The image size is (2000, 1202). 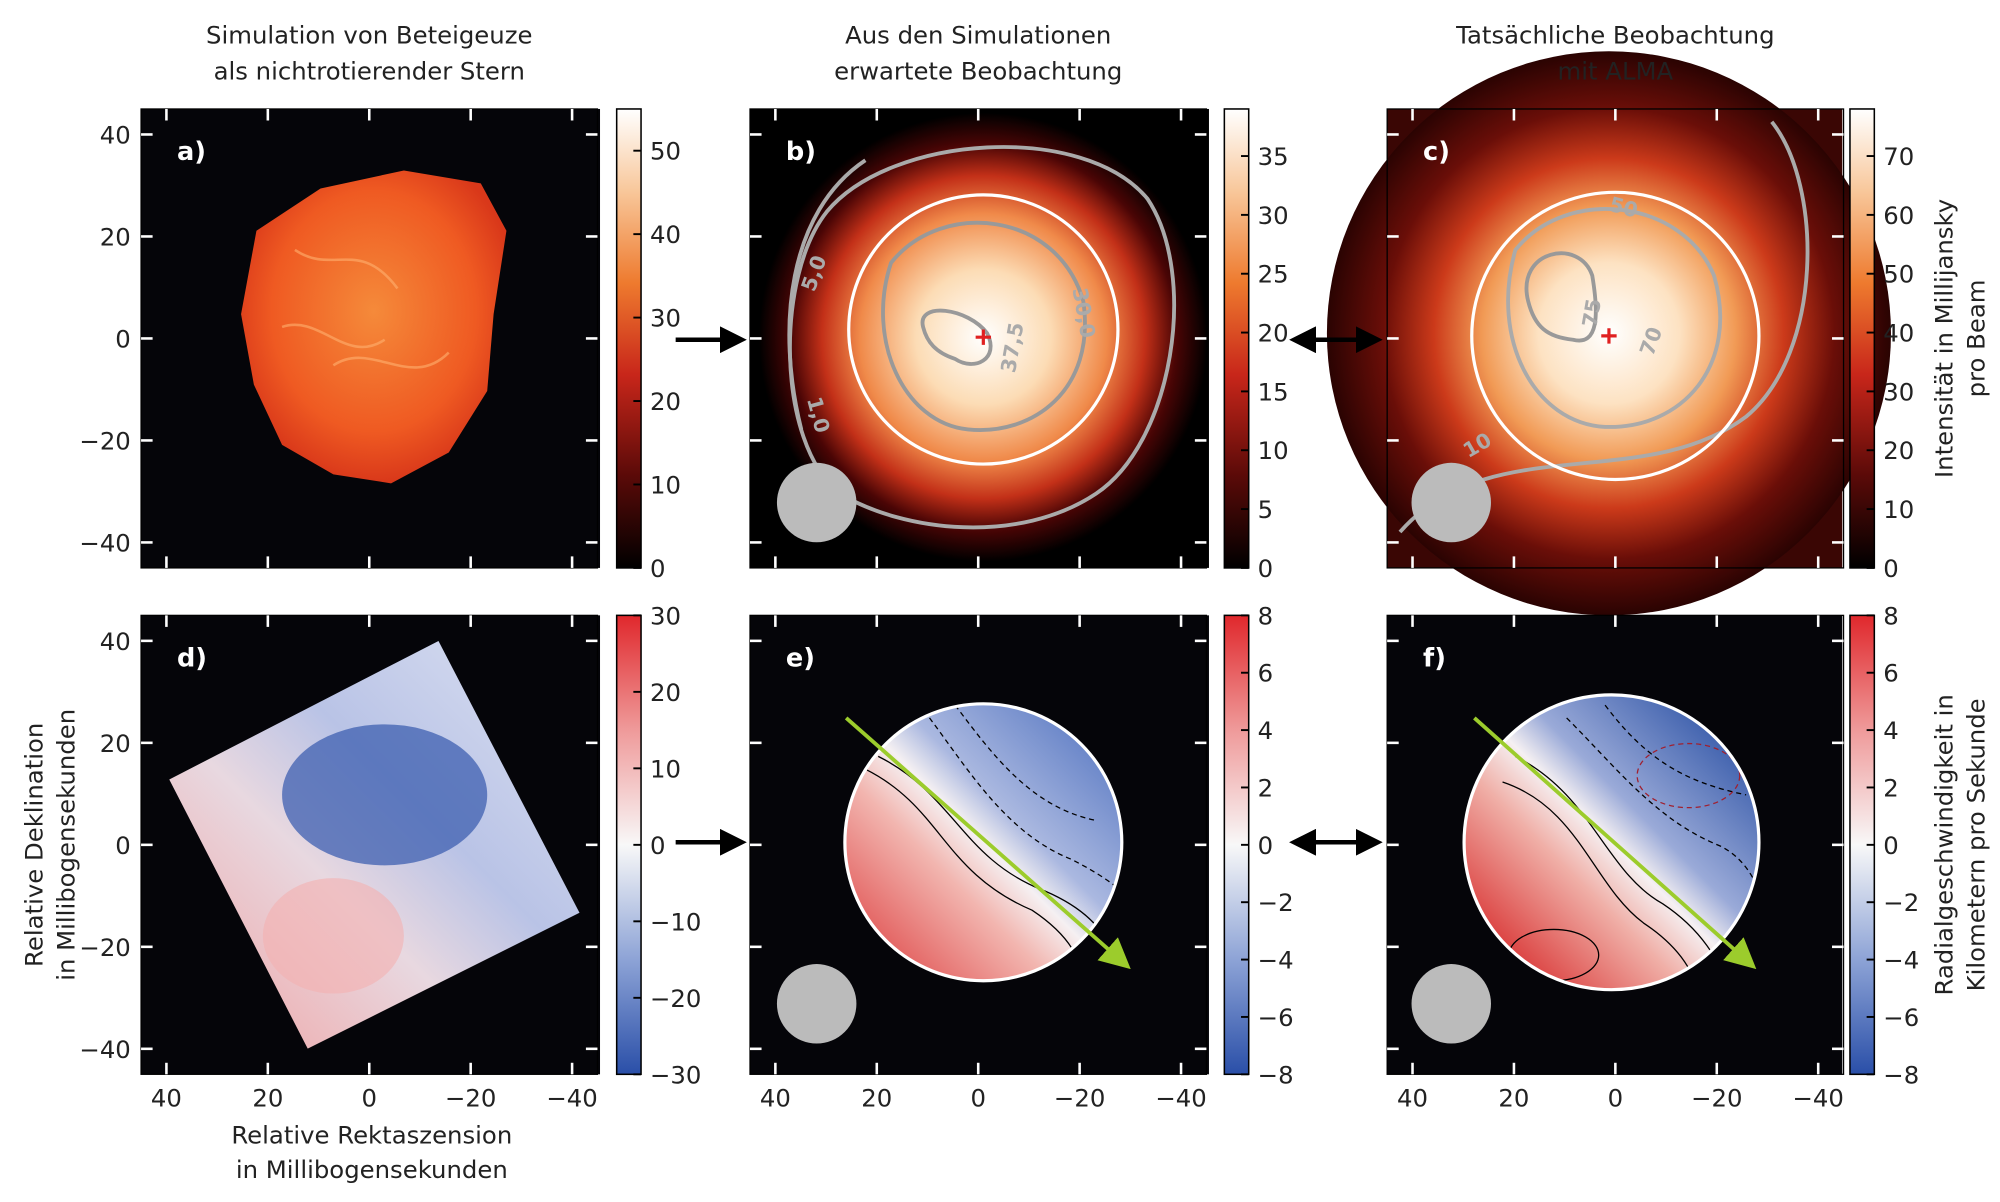 I want to click on panel-title: erwartete Beobachtung, so click(x=978, y=70).